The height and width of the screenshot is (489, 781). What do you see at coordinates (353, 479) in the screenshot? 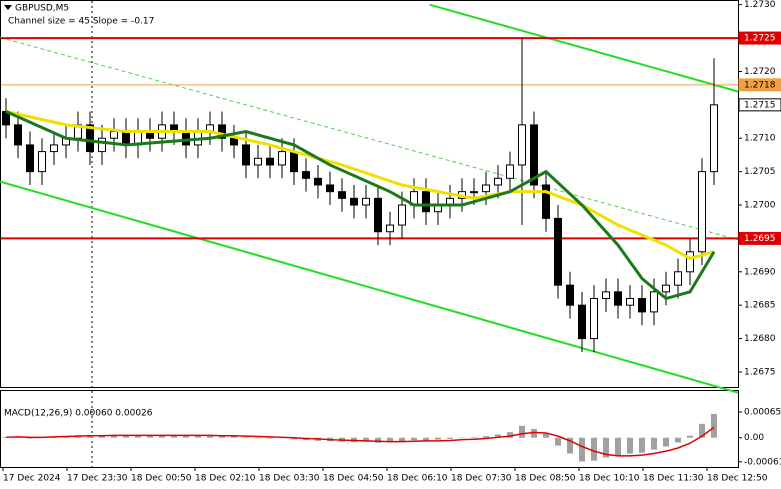
I see `x-tick-label: 18 Dec 04:50` at bounding box center [353, 479].